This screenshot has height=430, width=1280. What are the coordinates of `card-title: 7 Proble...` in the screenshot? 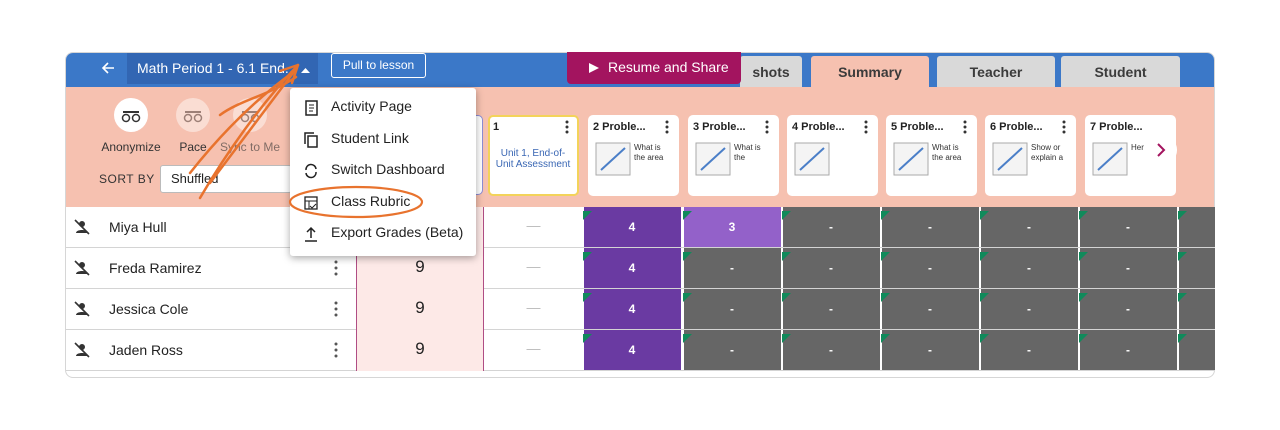 It's located at (1116, 127).